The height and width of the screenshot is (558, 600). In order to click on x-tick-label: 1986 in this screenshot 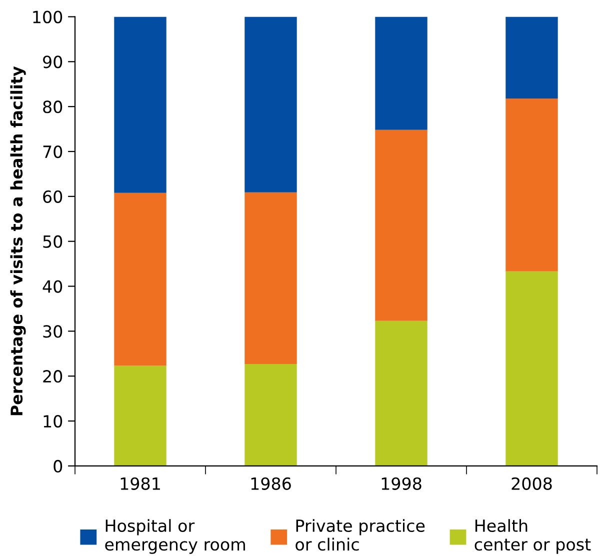, I will do `click(271, 483)`.